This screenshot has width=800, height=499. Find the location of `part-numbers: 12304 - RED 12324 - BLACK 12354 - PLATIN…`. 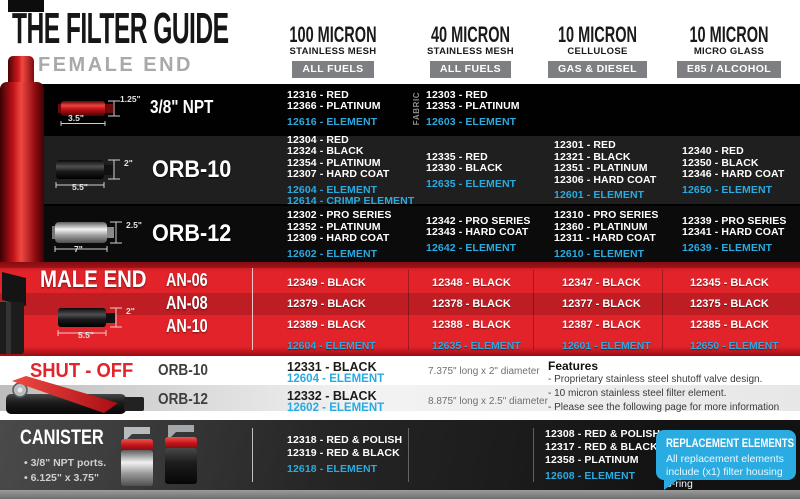

part-numbers: 12304 - RED 12324 - BLACK 12354 - PLATIN… is located at coordinates (338, 156).